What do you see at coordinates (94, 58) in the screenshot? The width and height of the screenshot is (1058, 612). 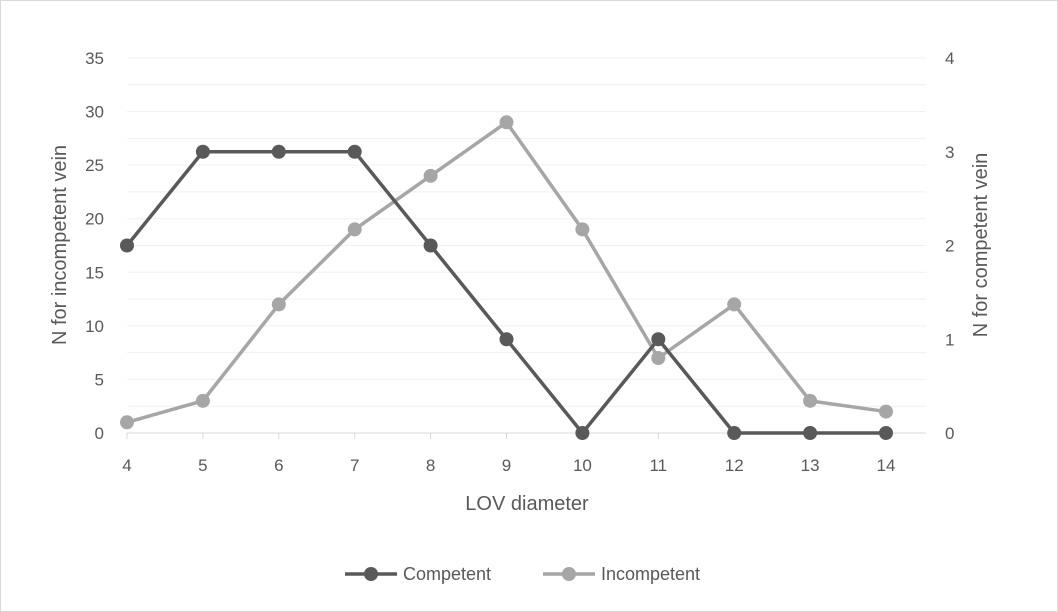 I see `left-y-tick-label: 35` at bounding box center [94, 58].